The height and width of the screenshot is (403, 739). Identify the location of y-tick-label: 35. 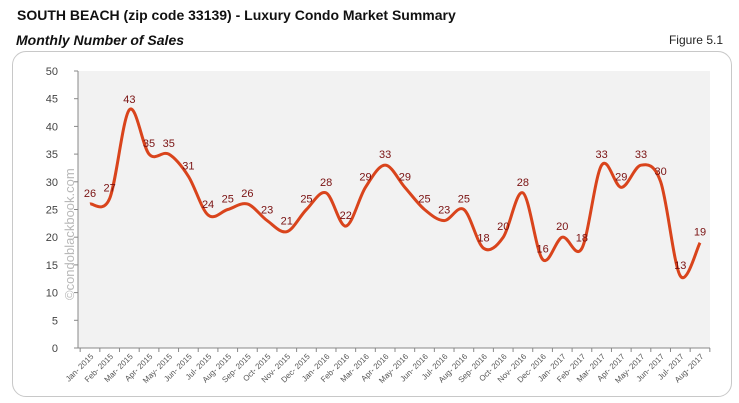
(52, 155).